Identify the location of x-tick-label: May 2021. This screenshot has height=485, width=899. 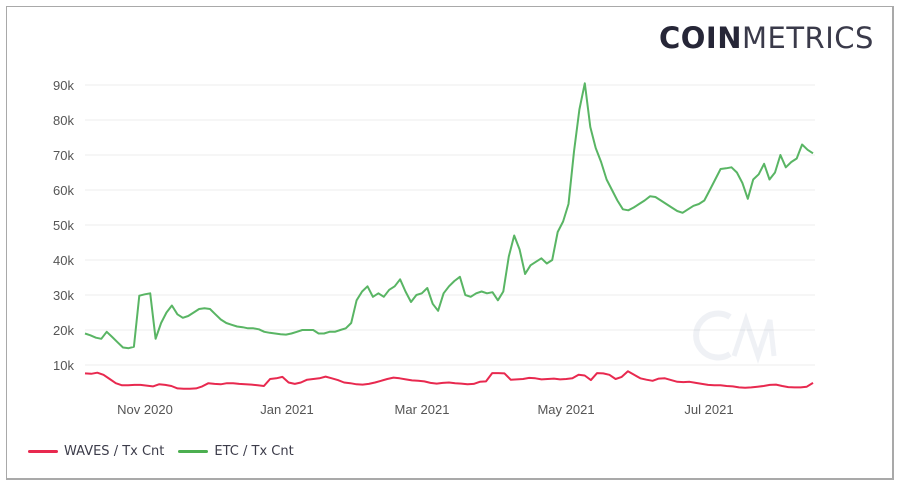
(565, 409).